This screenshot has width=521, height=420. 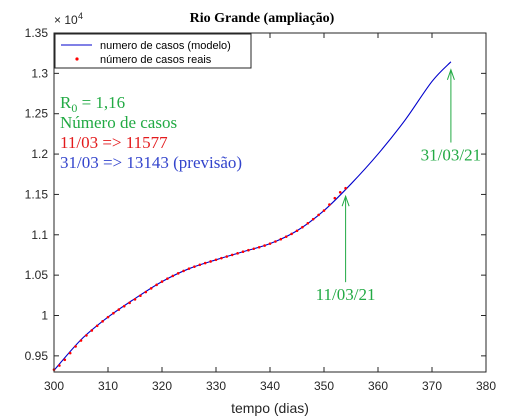 I want to click on y-tick-label: 1.3, so click(x=39, y=73).